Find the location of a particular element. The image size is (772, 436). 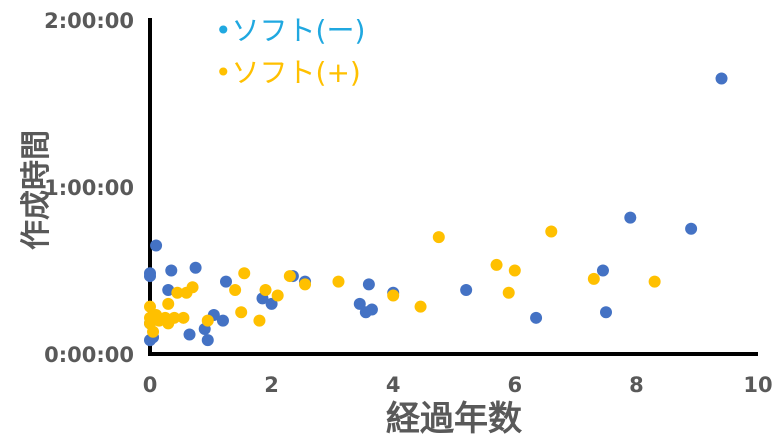

x-tick-label: 4 is located at coordinates (393, 385).